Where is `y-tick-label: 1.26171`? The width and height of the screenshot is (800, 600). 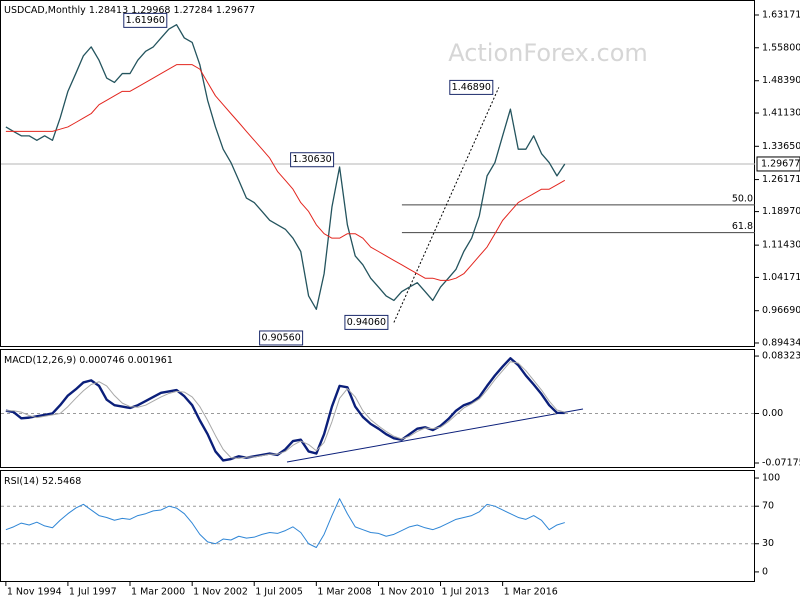 y-tick-label: 1.26171 is located at coordinates (781, 179).